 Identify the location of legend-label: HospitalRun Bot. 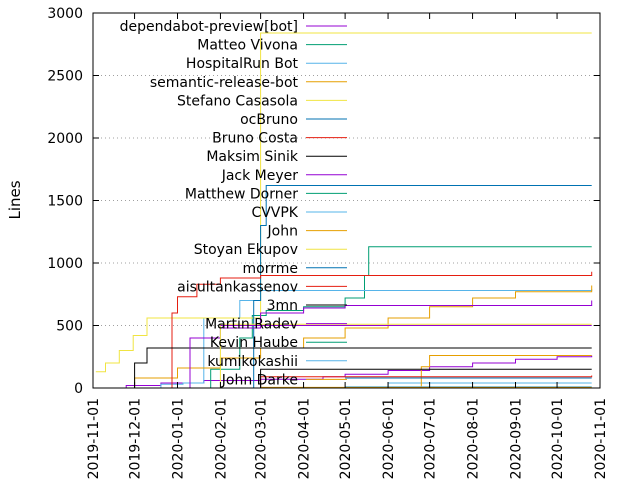
(242, 64).